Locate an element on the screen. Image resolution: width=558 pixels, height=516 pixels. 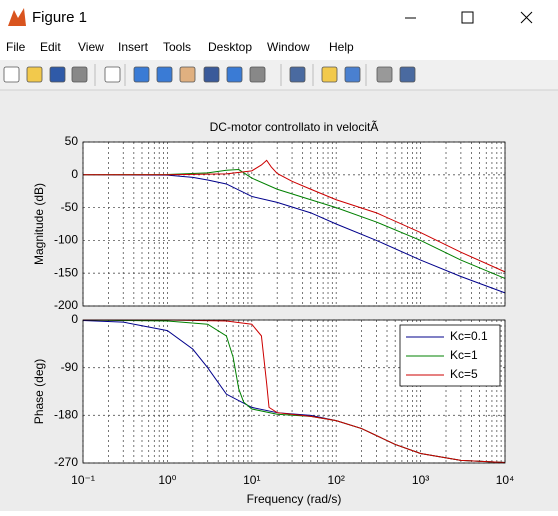
y-tick-label: -50 is located at coordinates (70, 207).